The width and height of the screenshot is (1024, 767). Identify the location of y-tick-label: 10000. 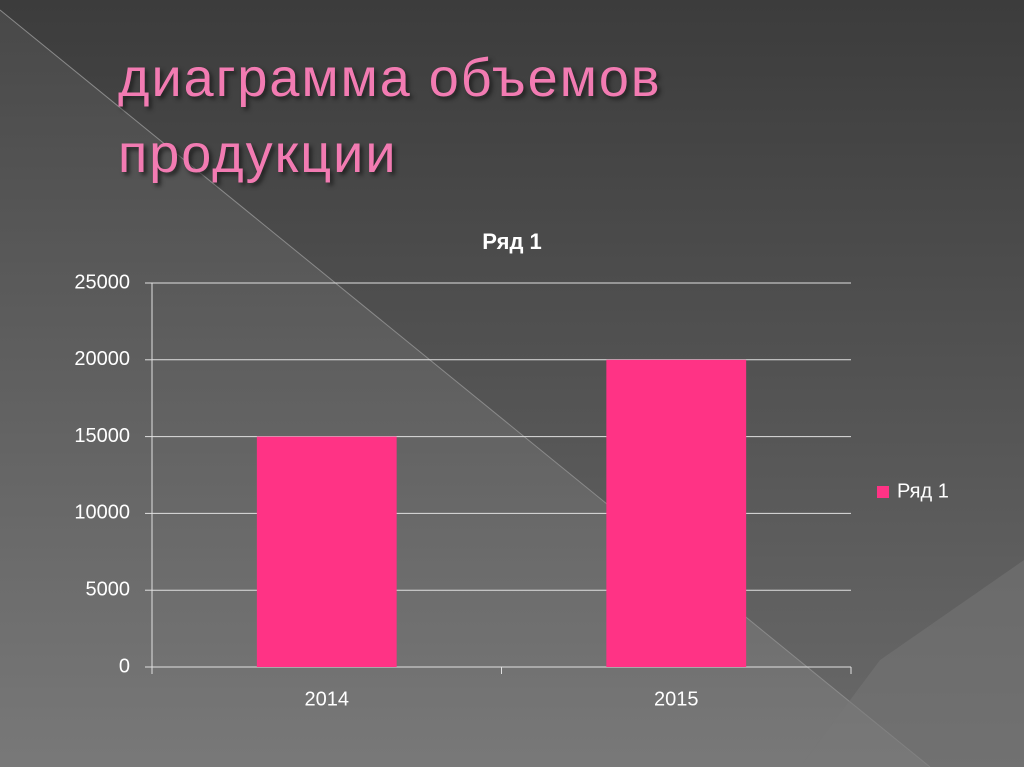
(102, 513).